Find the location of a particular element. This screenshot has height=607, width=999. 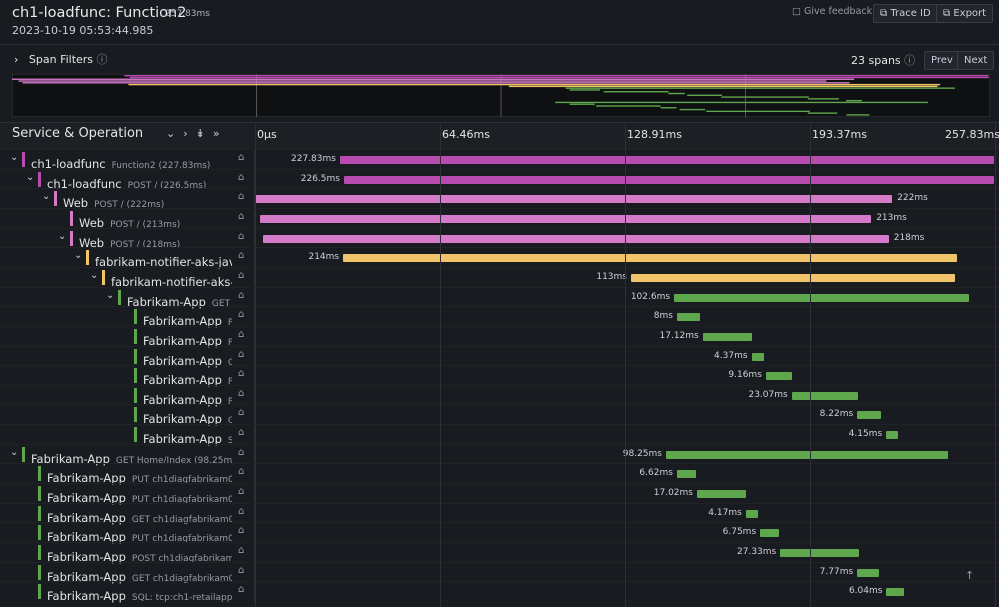

duration-label: 227.83ms is located at coordinates (313, 159).